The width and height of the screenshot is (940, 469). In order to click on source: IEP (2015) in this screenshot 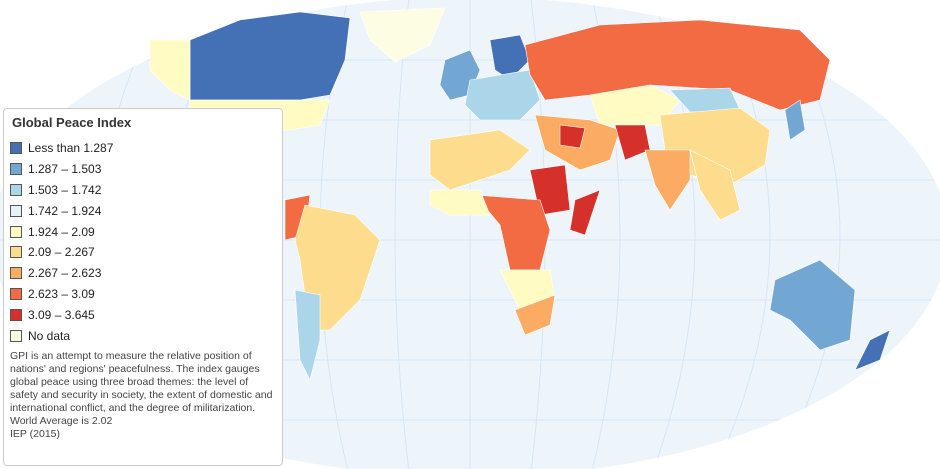, I will do `click(35, 433)`.